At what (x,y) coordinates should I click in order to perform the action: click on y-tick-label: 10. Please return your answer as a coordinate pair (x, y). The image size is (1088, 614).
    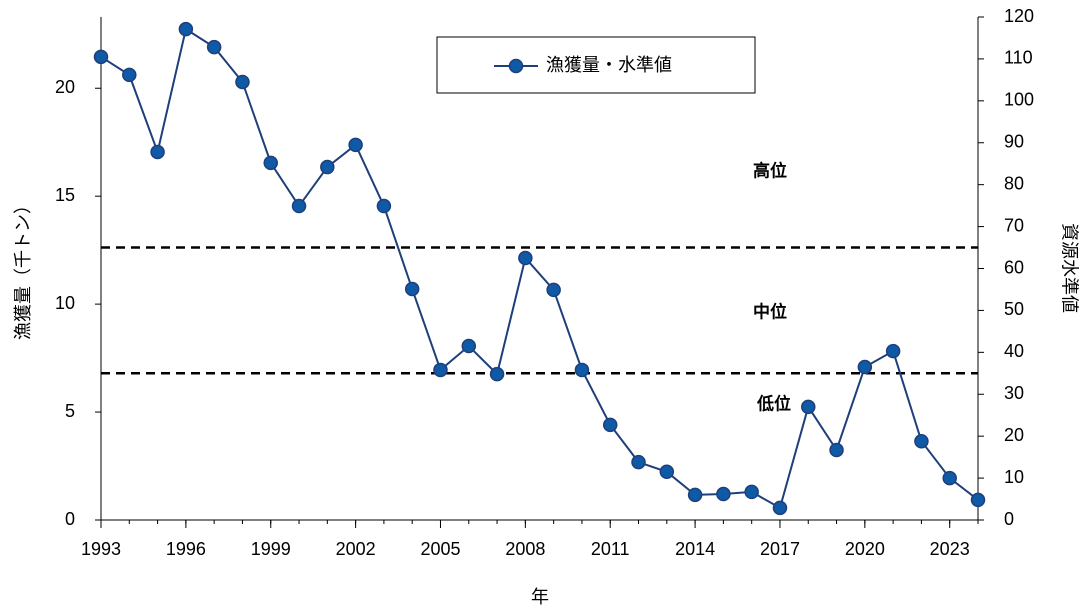
    Looking at the image, I should click on (65, 303).